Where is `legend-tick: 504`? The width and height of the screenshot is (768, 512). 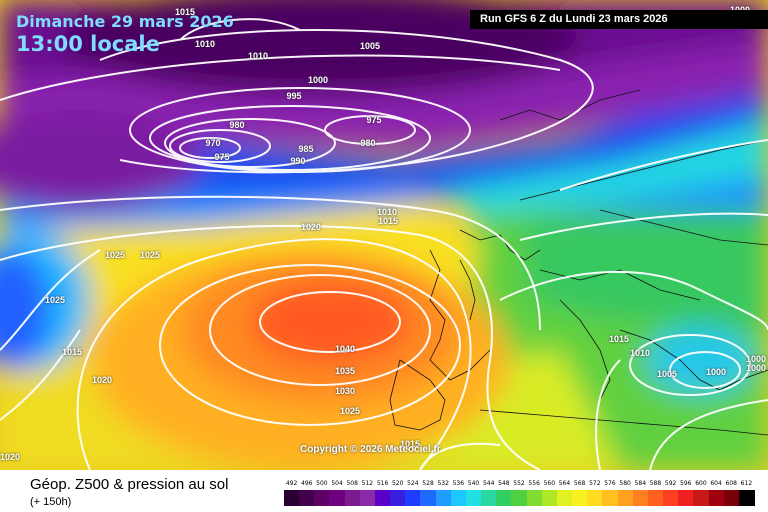
legend-tick: 504 is located at coordinates (337, 483).